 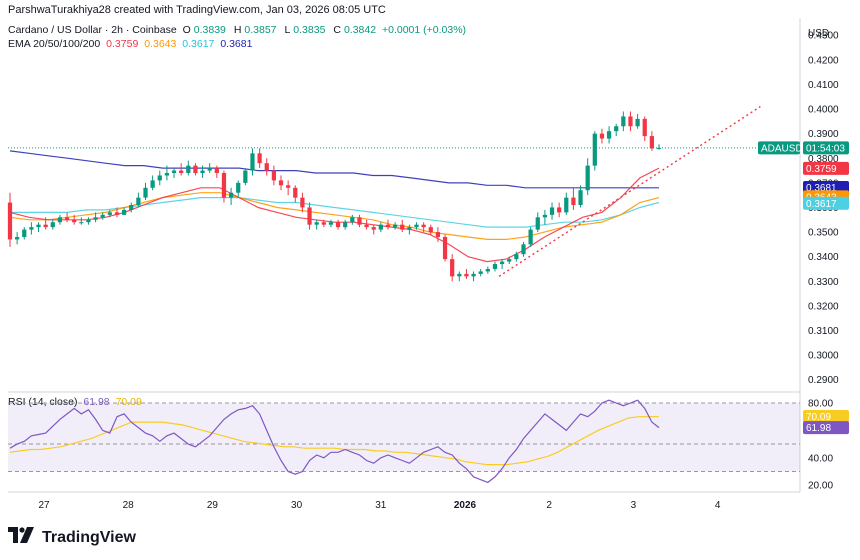 I want to click on tradingview-logo: TradingView, so click(x=72, y=537).